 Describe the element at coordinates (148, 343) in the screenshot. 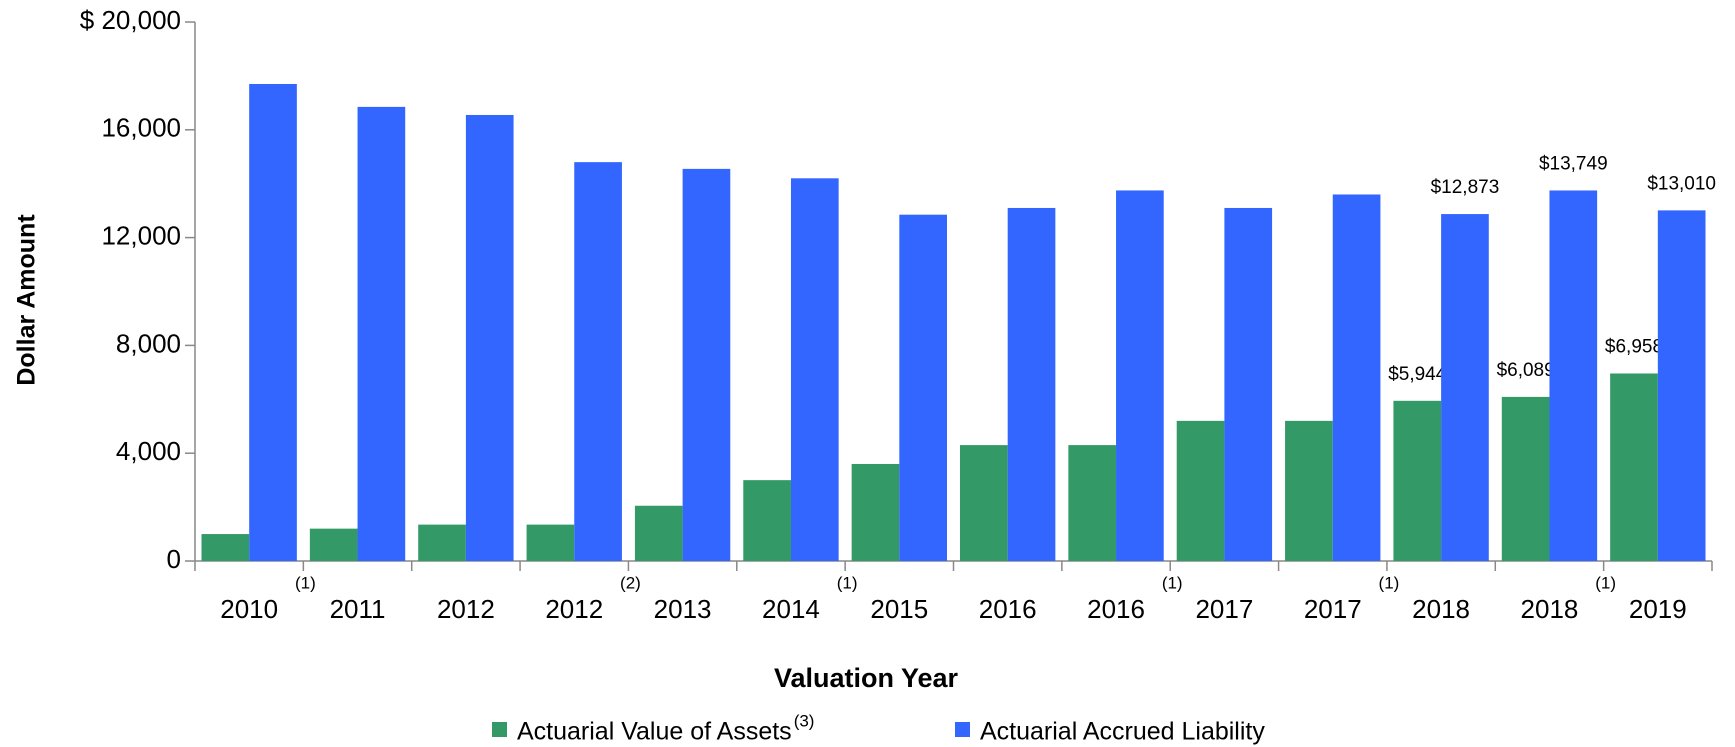

I see `y-tick-label: 8,000` at that location.